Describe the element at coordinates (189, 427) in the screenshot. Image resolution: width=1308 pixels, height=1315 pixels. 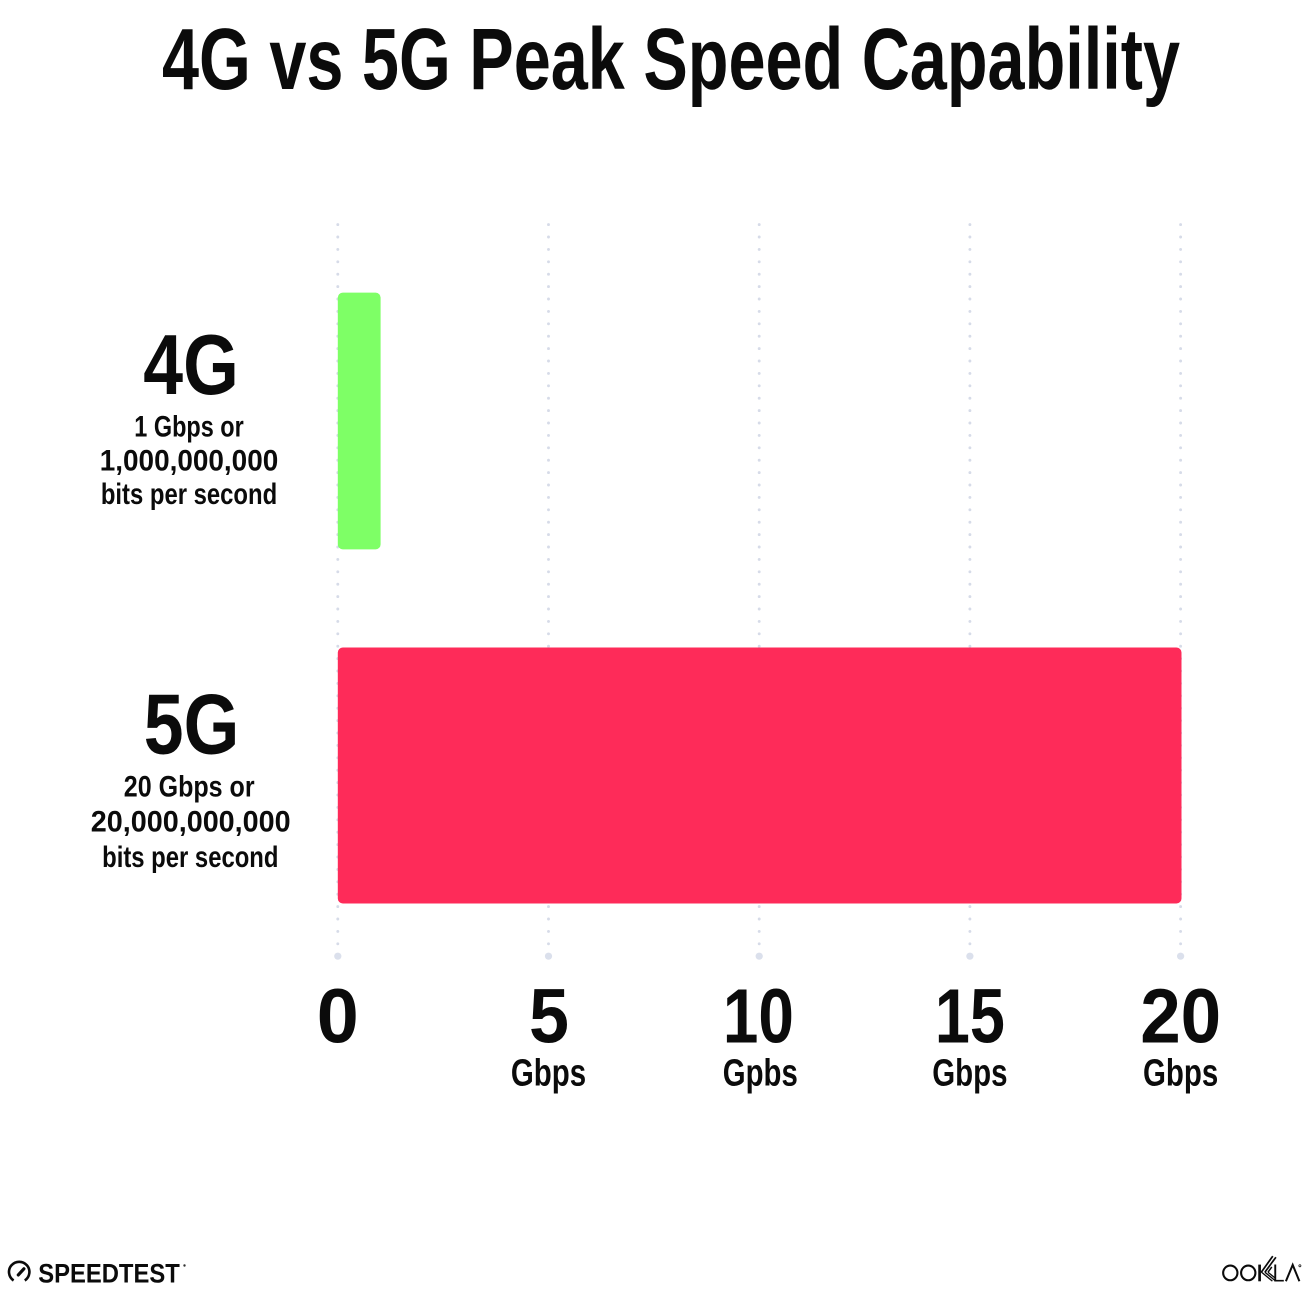
I see `svg-text: 1 Gbps or` at that location.